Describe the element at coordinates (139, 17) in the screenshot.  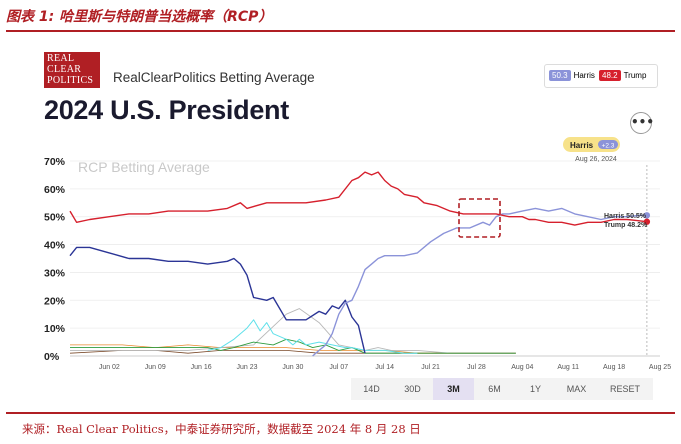
I see `figure-caption: 图表 1: 哈里斯与特朗普当选概率（RCP）` at that location.